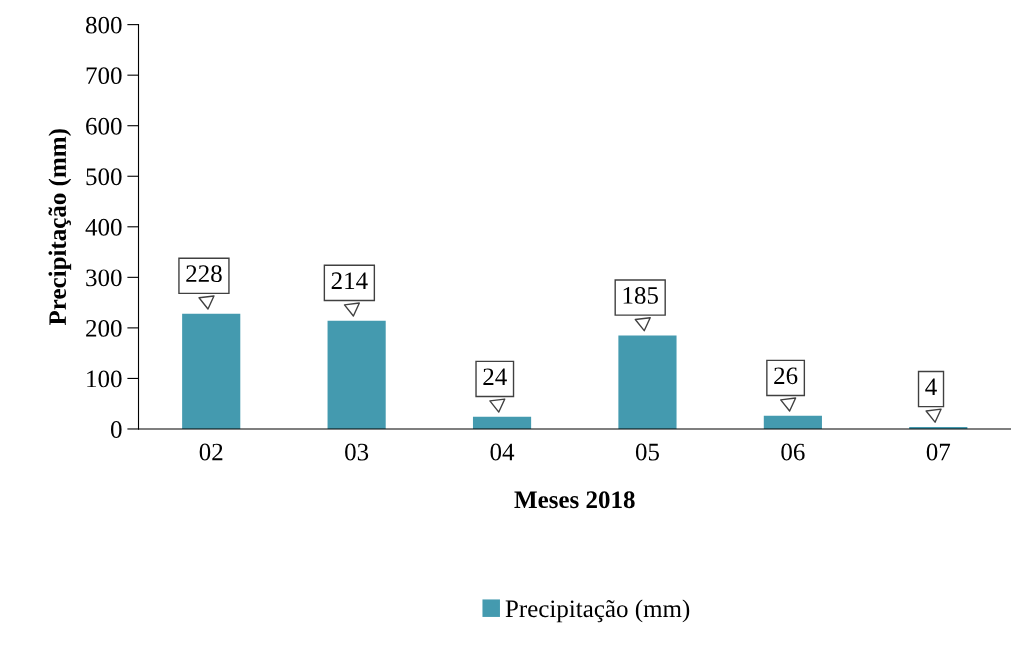  What do you see at coordinates (211, 452) in the screenshot?
I see `x-tick-label: 02` at bounding box center [211, 452].